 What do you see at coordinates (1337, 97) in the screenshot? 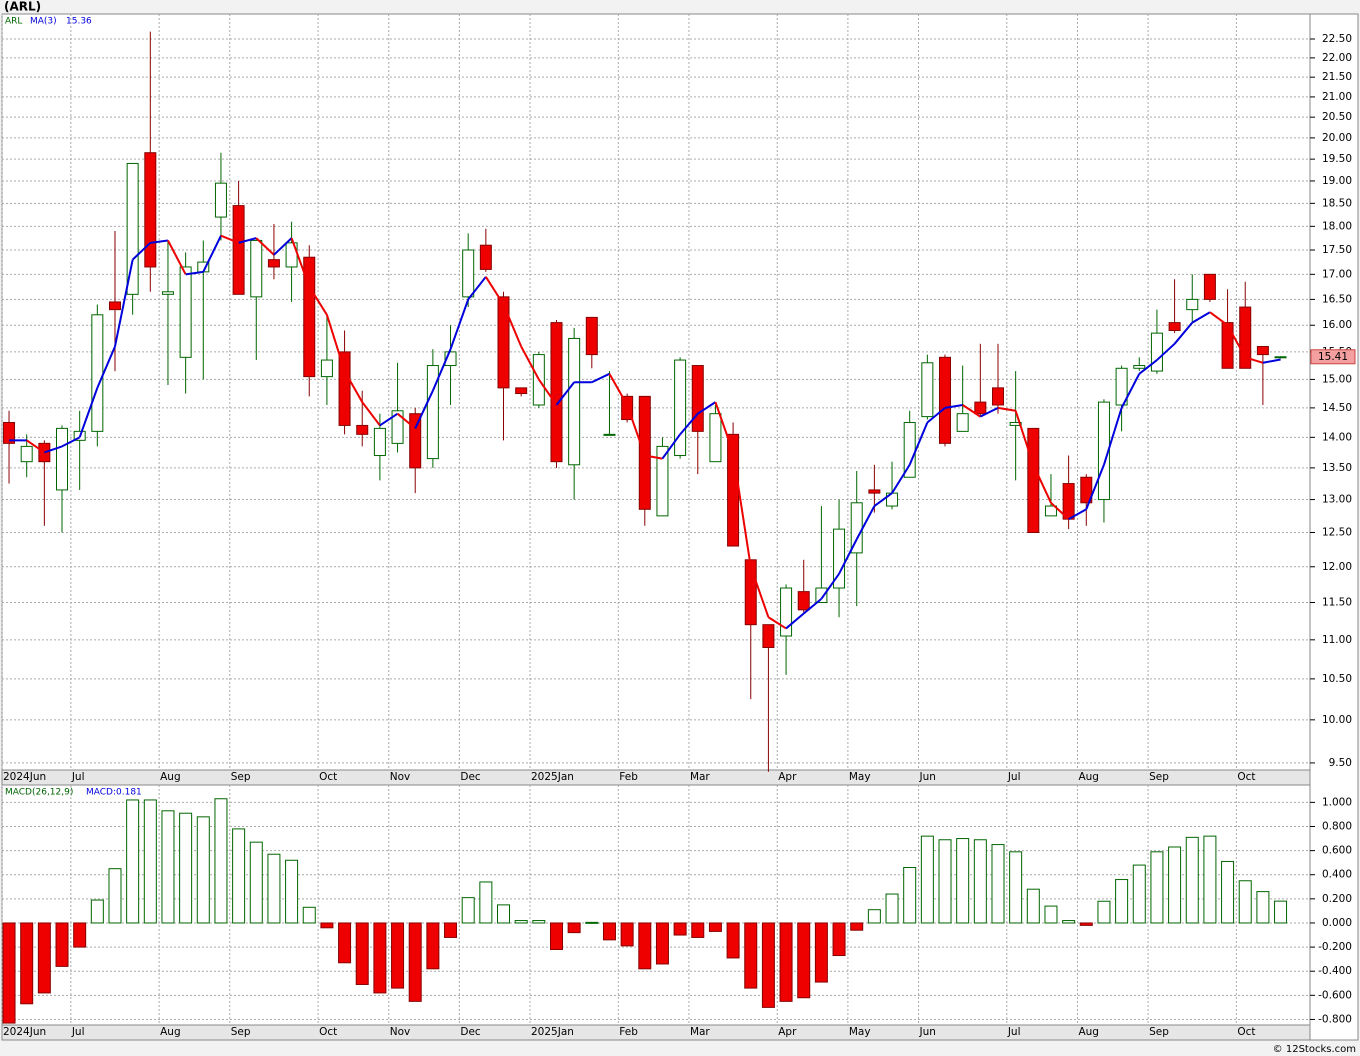
I see `y-tick-label: 21.00` at bounding box center [1337, 97].